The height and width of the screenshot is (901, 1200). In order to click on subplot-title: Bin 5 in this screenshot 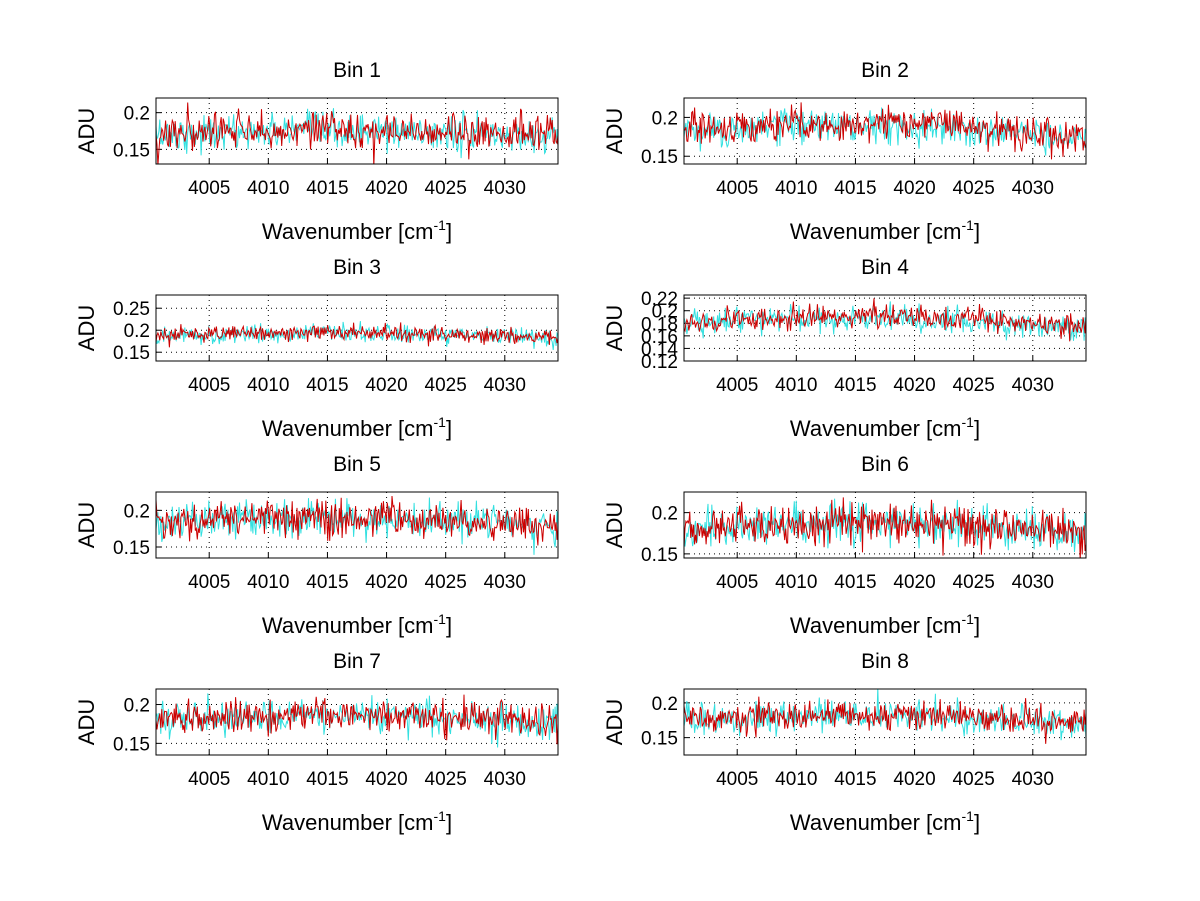, I will do `click(357, 464)`.